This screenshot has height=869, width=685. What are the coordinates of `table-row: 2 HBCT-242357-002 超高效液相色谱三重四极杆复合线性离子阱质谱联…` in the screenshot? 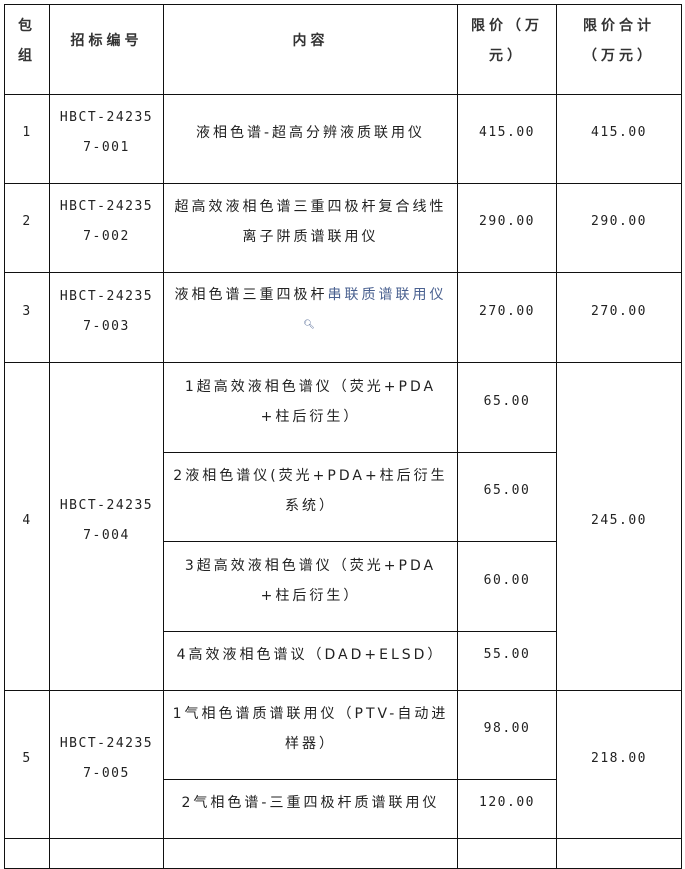 It's located at (343, 228).